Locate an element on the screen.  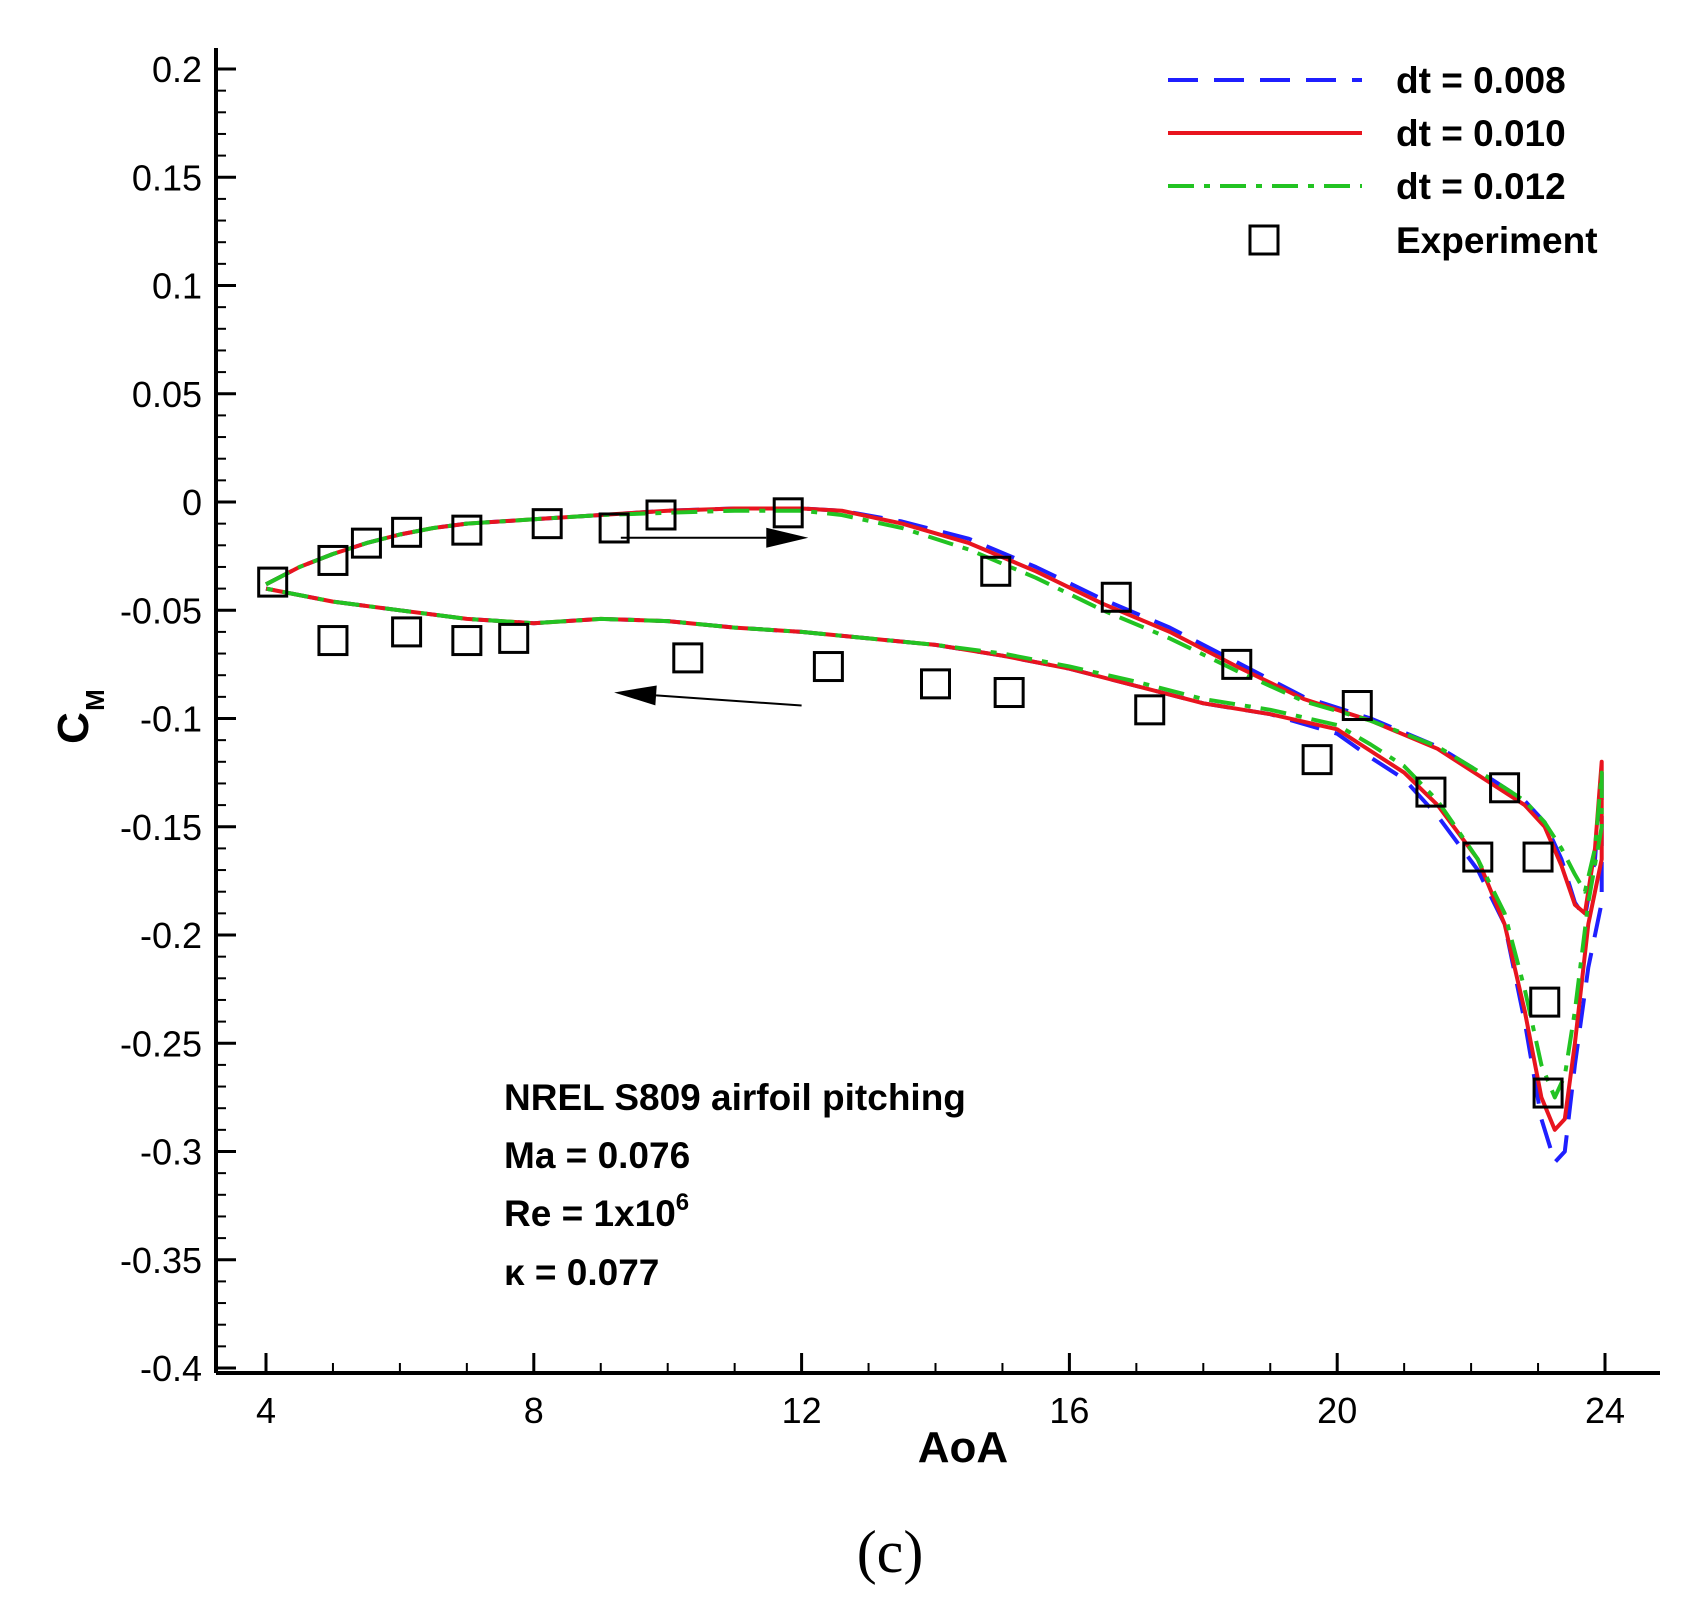
y-tick-label: -0.2 is located at coordinates (171, 935).